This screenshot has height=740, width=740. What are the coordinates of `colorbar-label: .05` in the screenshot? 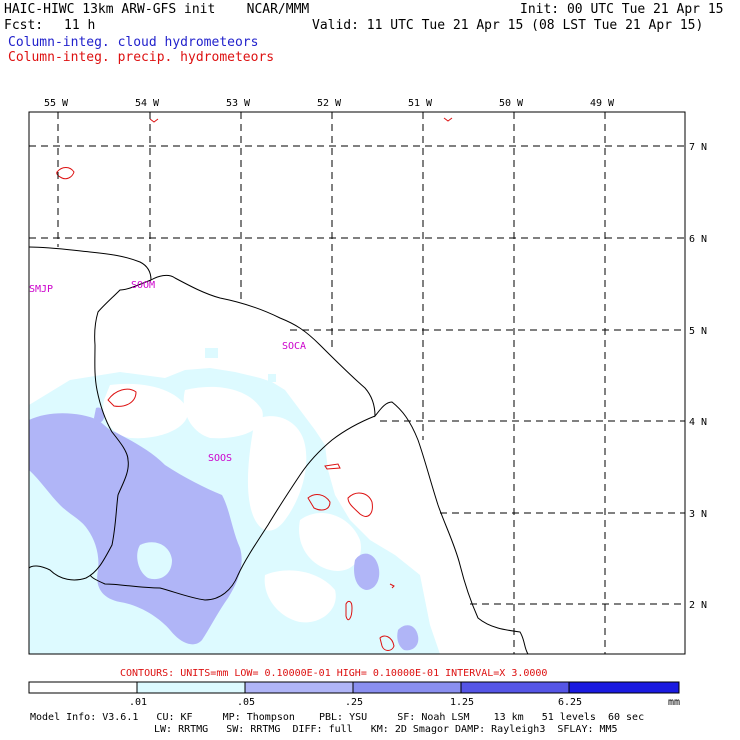 It's located at (246, 702).